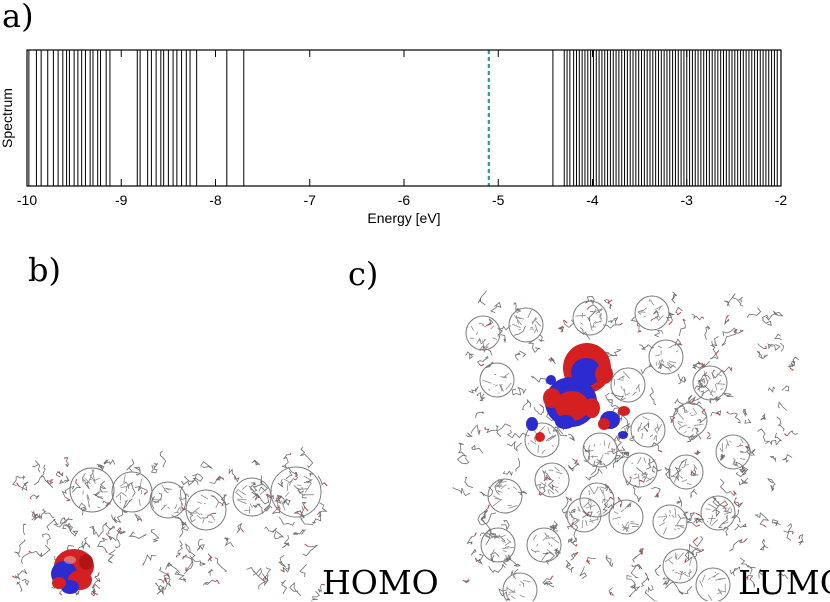 The height and width of the screenshot is (602, 830). I want to click on lumo-label: LUMO, so click(784, 582).